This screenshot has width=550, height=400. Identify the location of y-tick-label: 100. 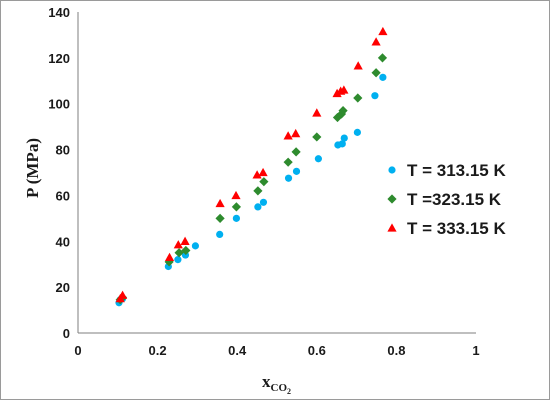
(59, 104).